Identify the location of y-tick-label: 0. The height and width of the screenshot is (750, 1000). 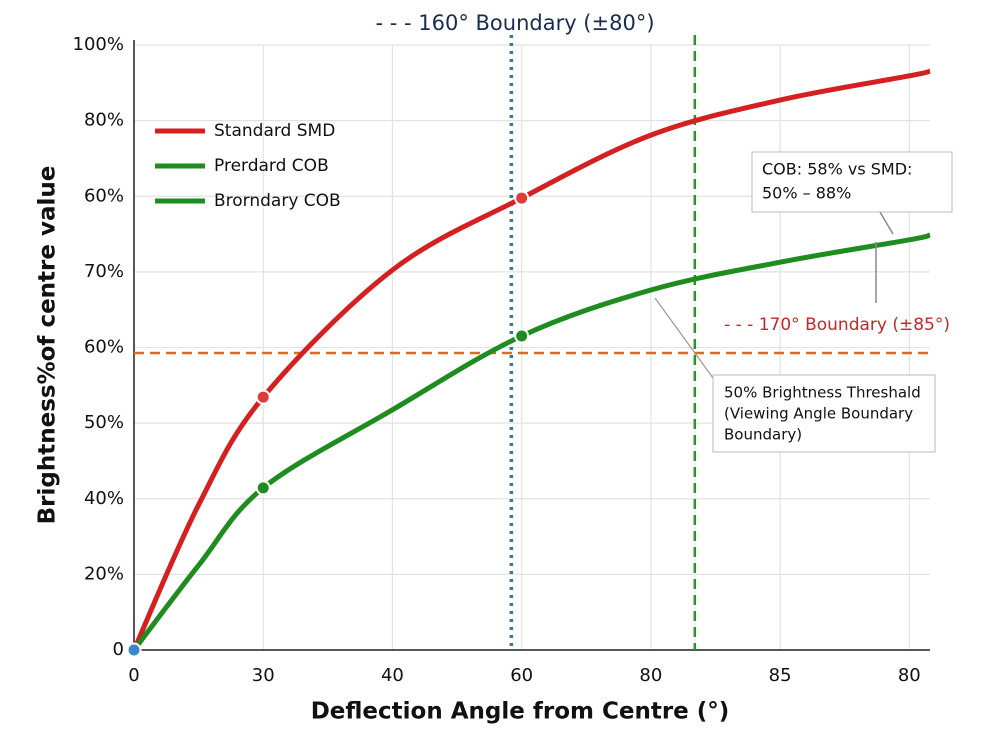
(118, 649).